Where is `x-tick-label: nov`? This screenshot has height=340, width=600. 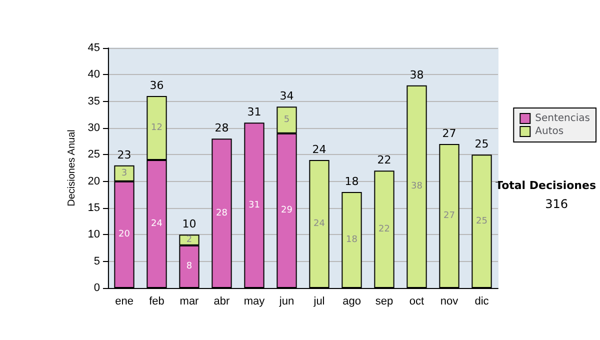
x-tick-label: nov is located at coordinates (449, 302).